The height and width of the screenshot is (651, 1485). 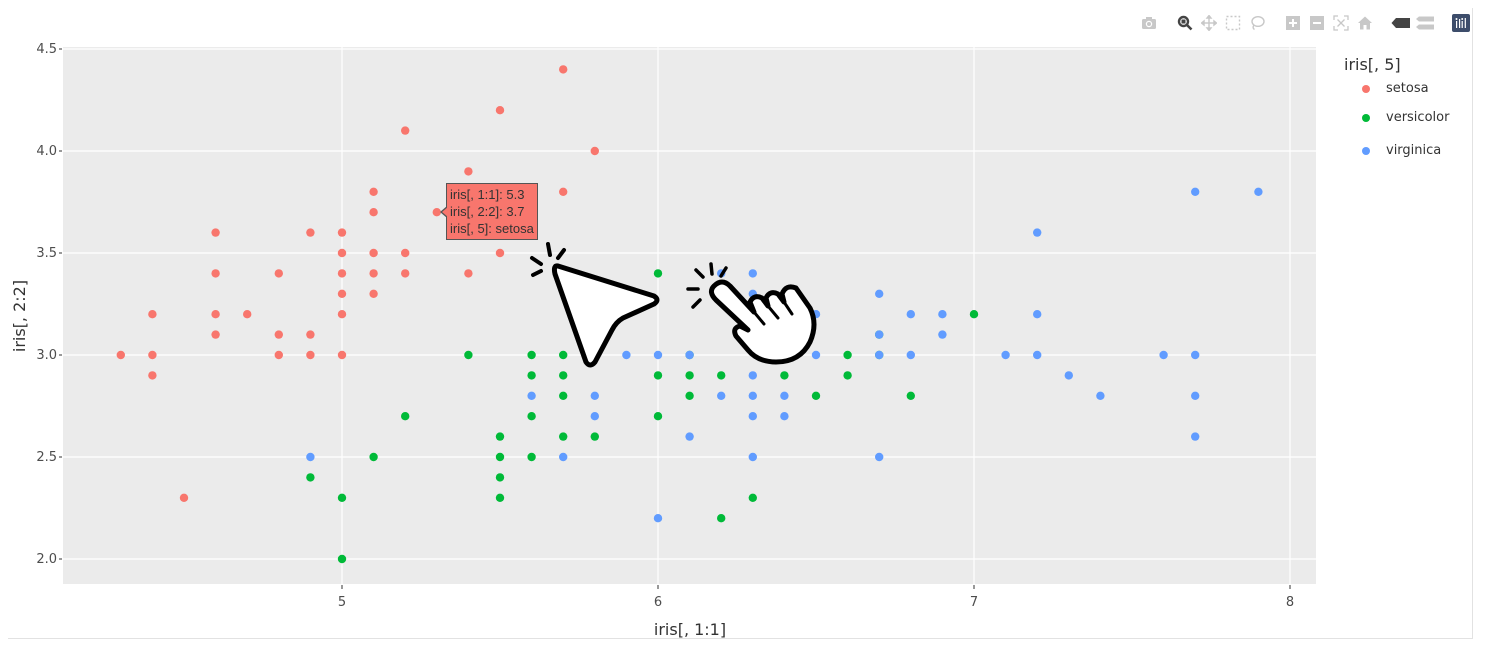 What do you see at coordinates (1365, 23) in the screenshot?
I see `reset-axes-home-icon` at bounding box center [1365, 23].